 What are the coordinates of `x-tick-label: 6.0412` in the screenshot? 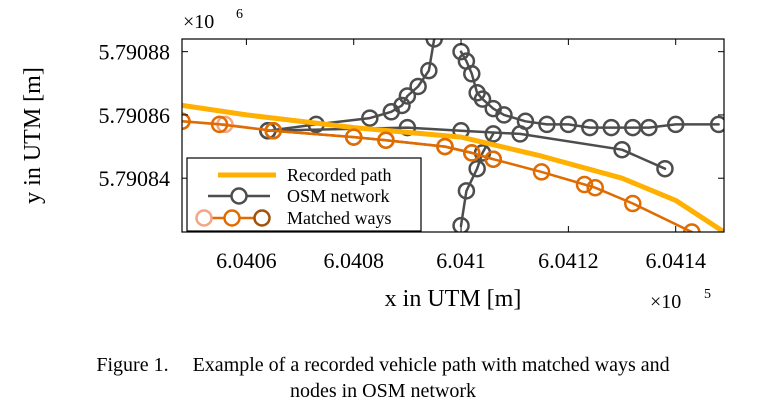 It's located at (568, 260).